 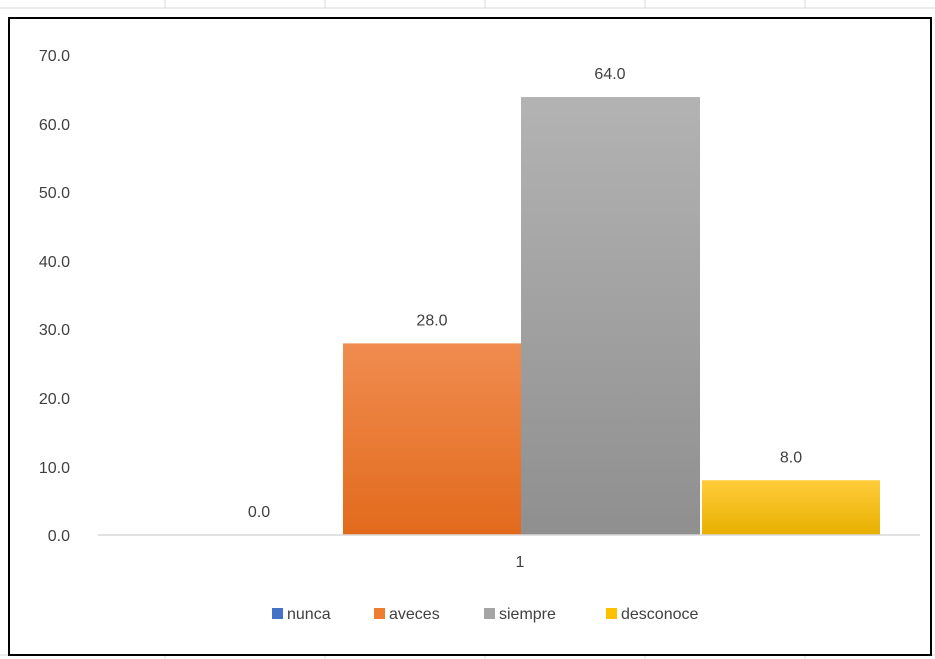 What do you see at coordinates (527, 614) in the screenshot?
I see `legend-label-siempre: siempre` at bounding box center [527, 614].